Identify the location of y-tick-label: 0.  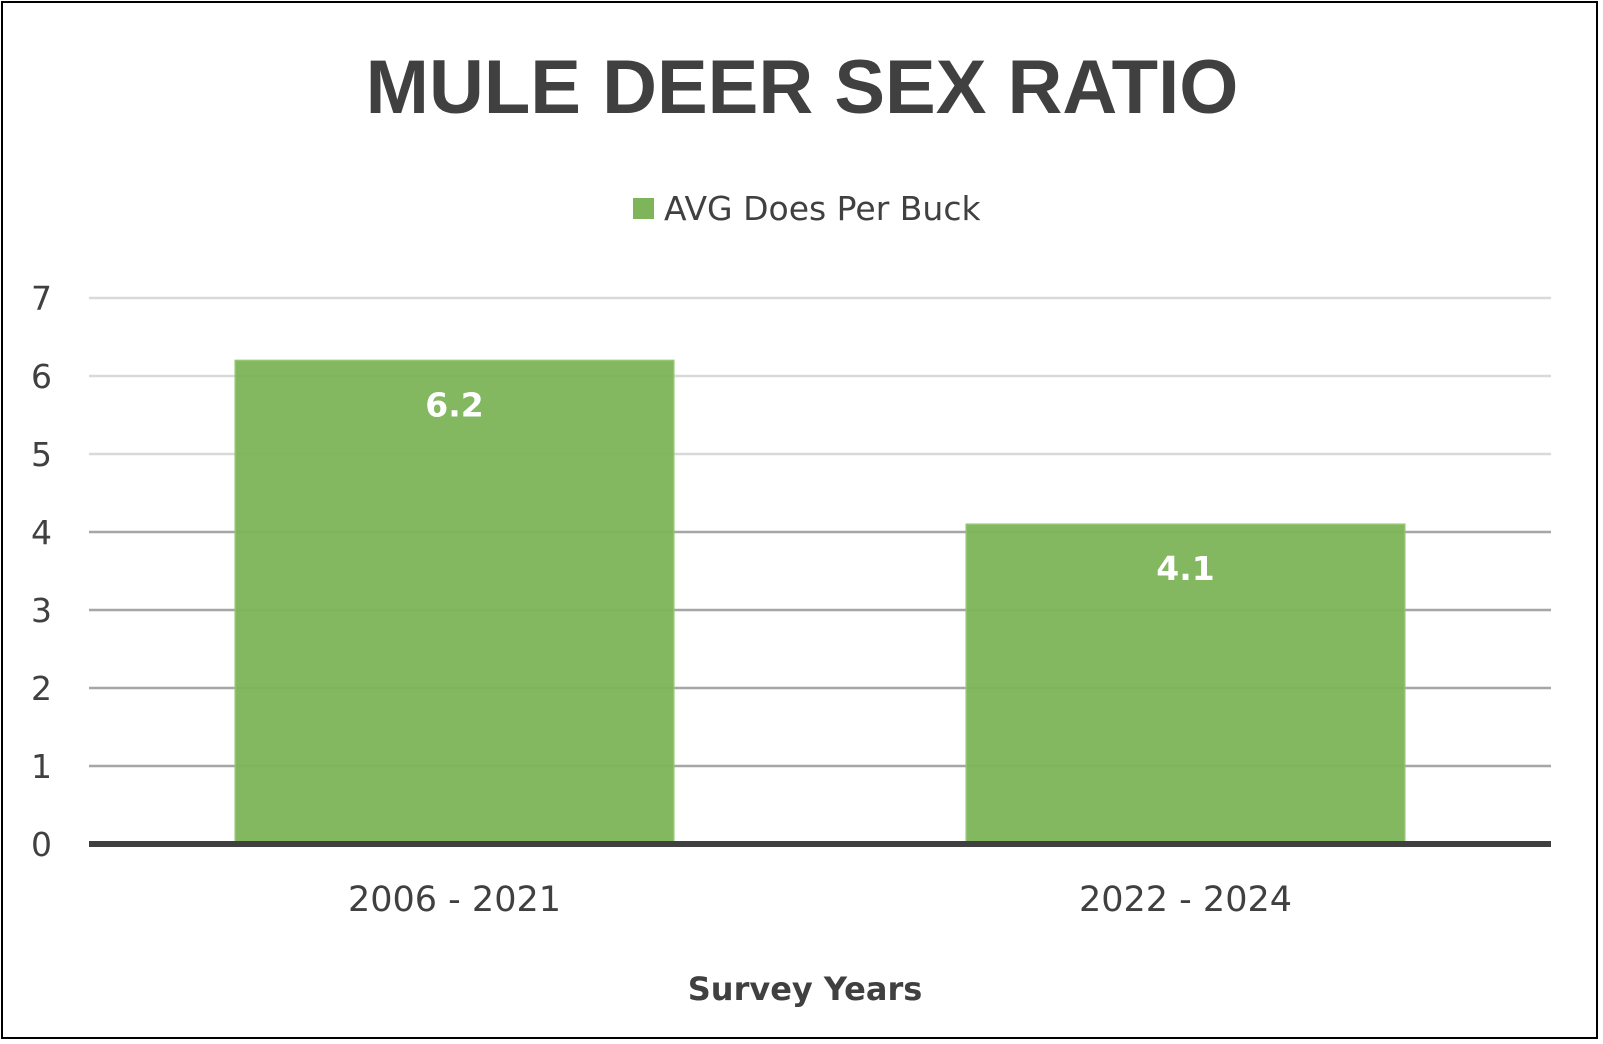
(41, 844).